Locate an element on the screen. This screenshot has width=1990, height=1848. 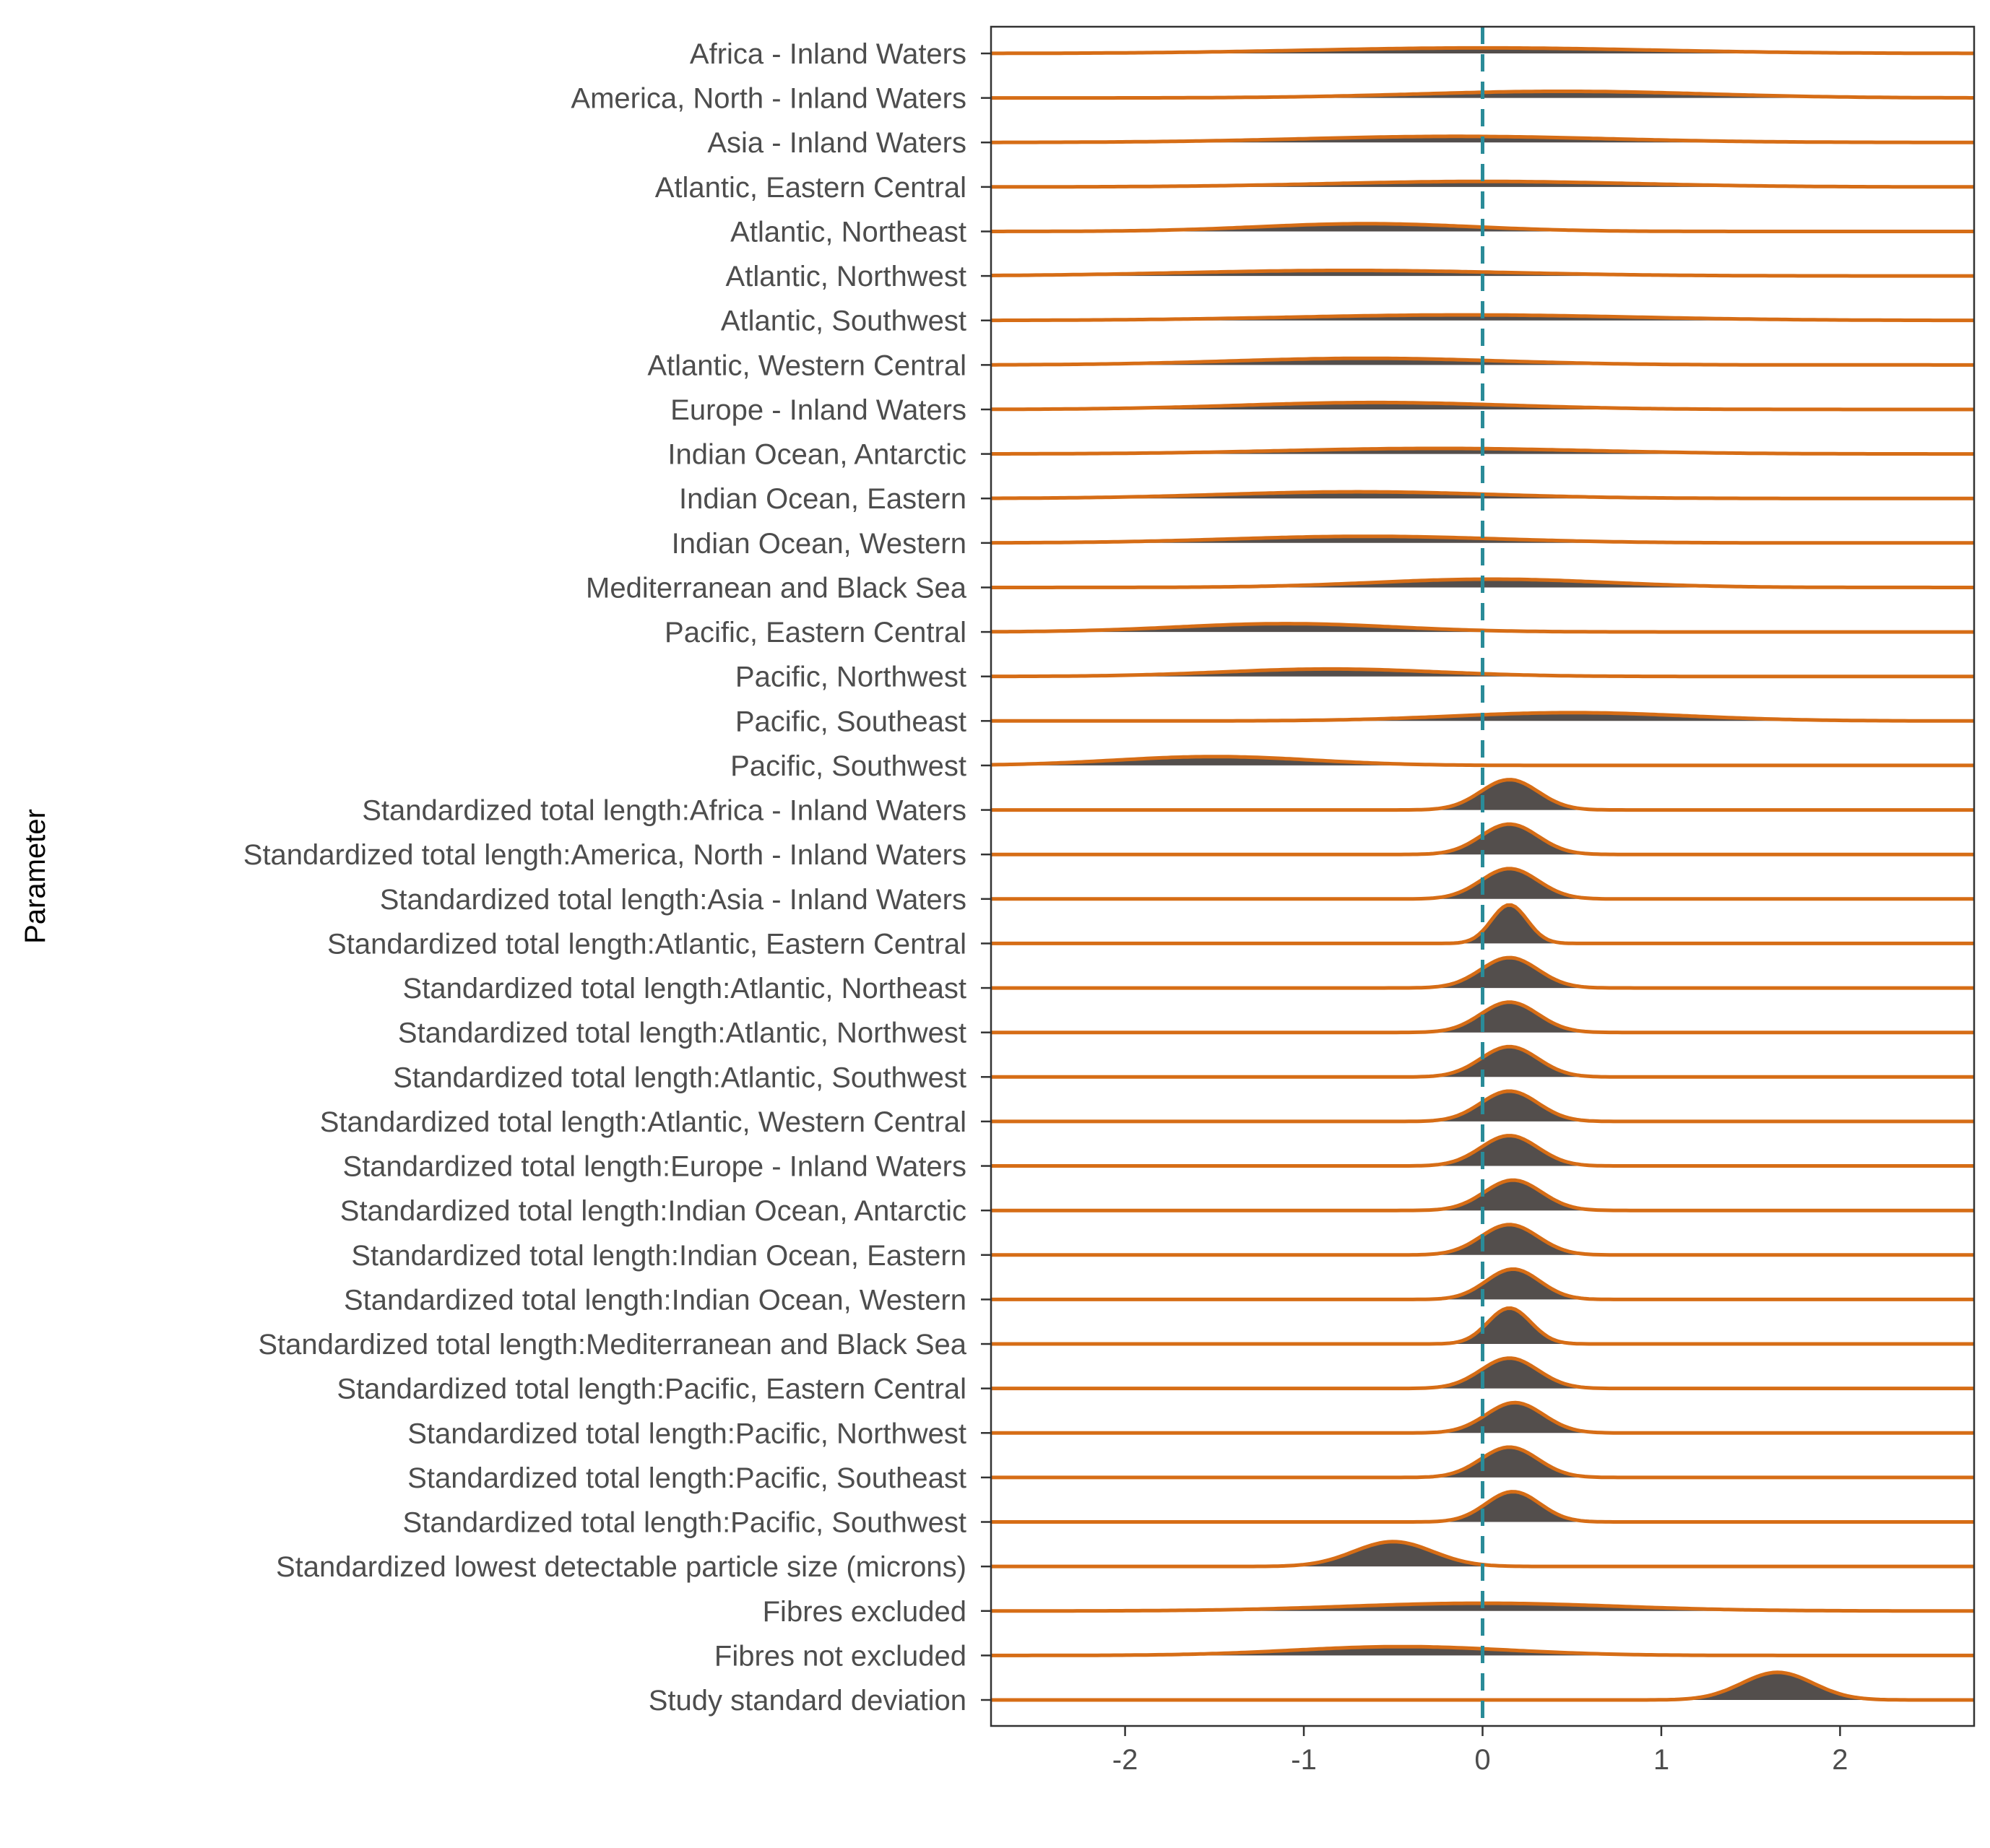
y-tick-label: Atlantic, Northeast is located at coordinates (848, 232).